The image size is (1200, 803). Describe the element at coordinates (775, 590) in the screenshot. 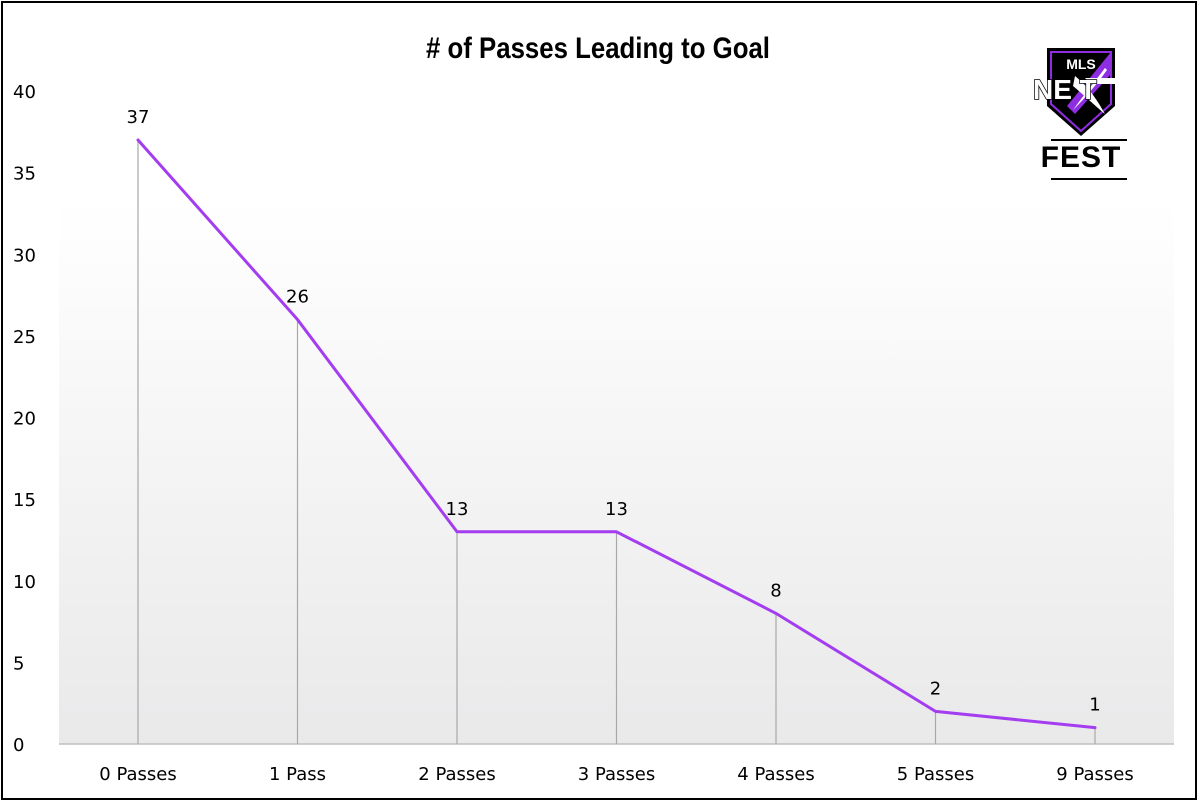

I see `data-label: 8` at that location.